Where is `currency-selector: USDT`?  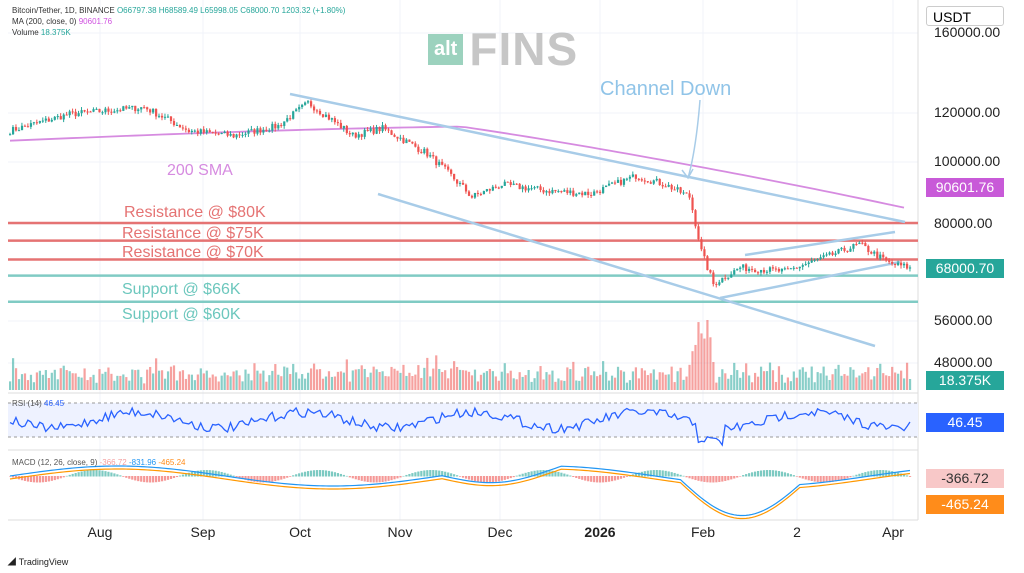
currency-selector: USDT is located at coordinates (965, 16).